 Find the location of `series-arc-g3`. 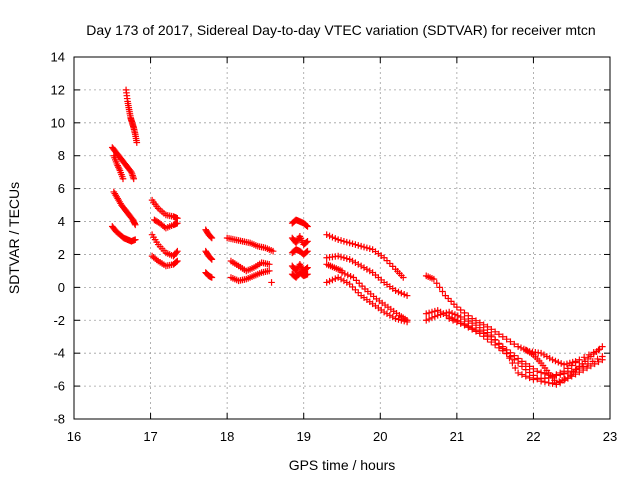

series-arc-g3 is located at coordinates (512, 345).